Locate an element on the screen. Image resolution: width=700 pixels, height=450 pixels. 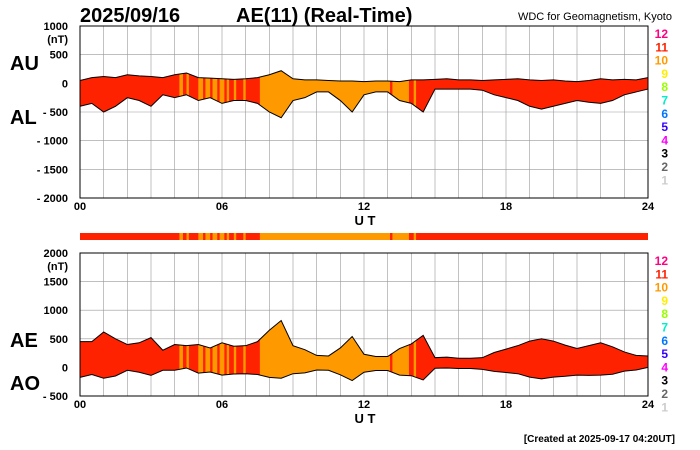
au-label: AU is located at coordinates (24, 64).